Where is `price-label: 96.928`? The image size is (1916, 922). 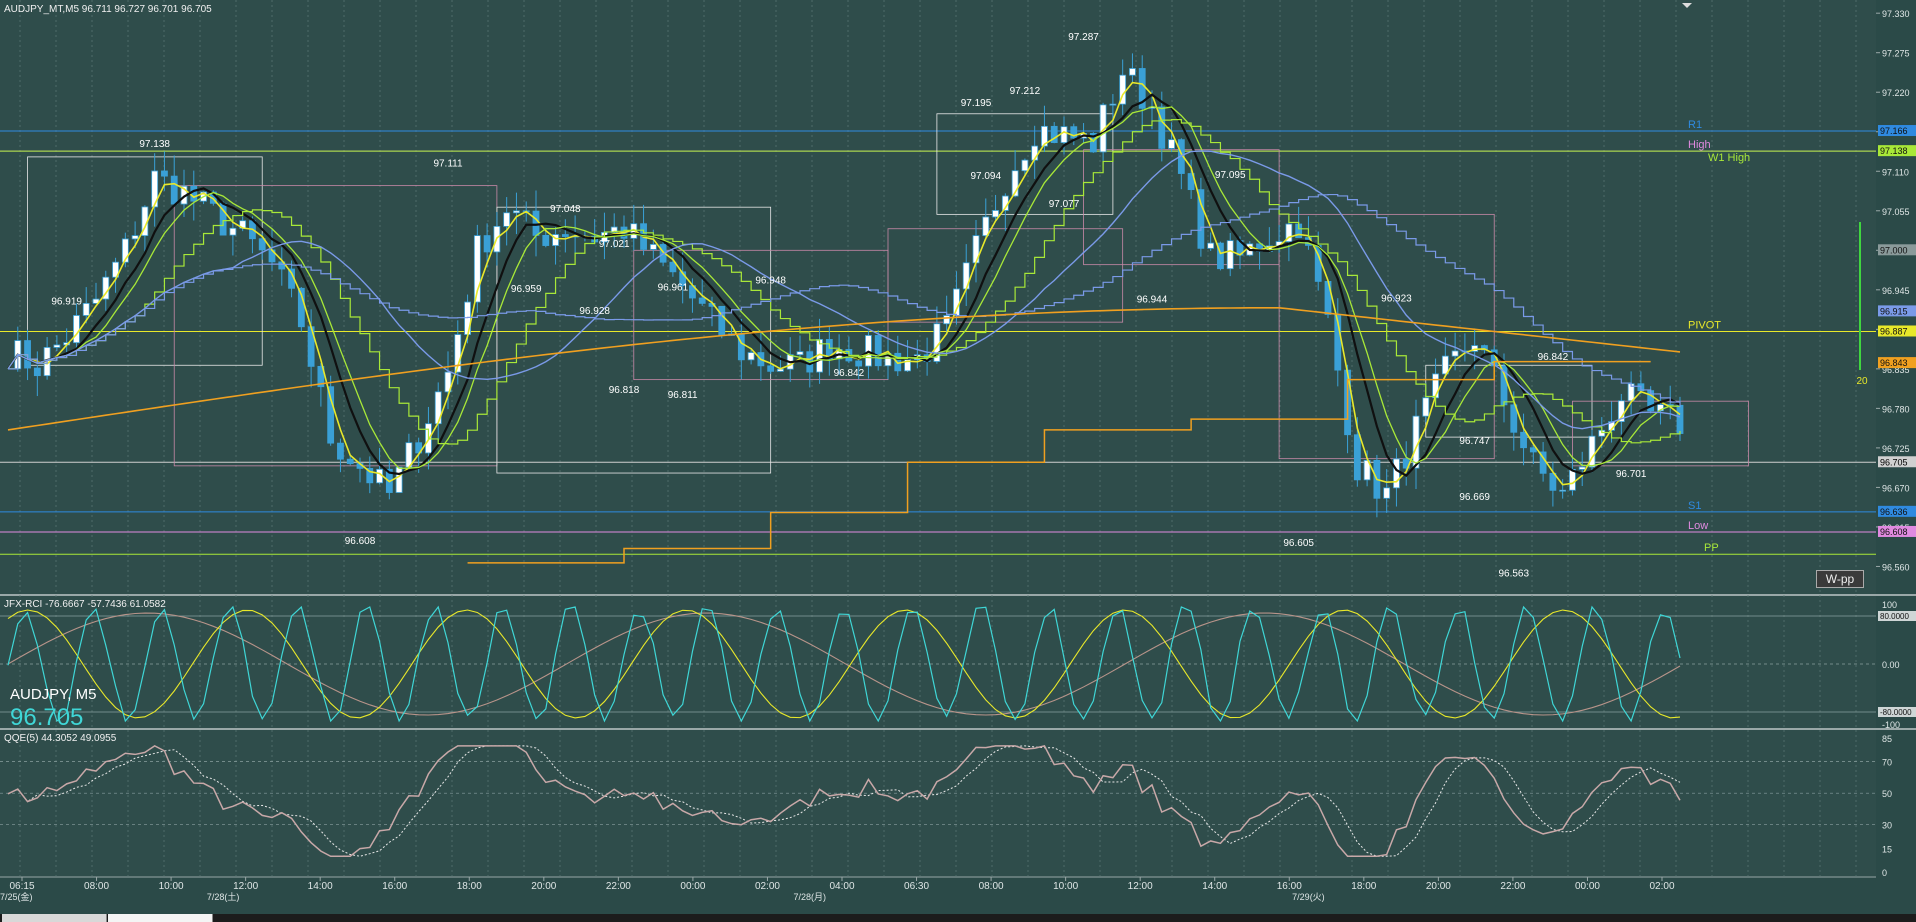
price-label: 96.928 is located at coordinates (594, 311).